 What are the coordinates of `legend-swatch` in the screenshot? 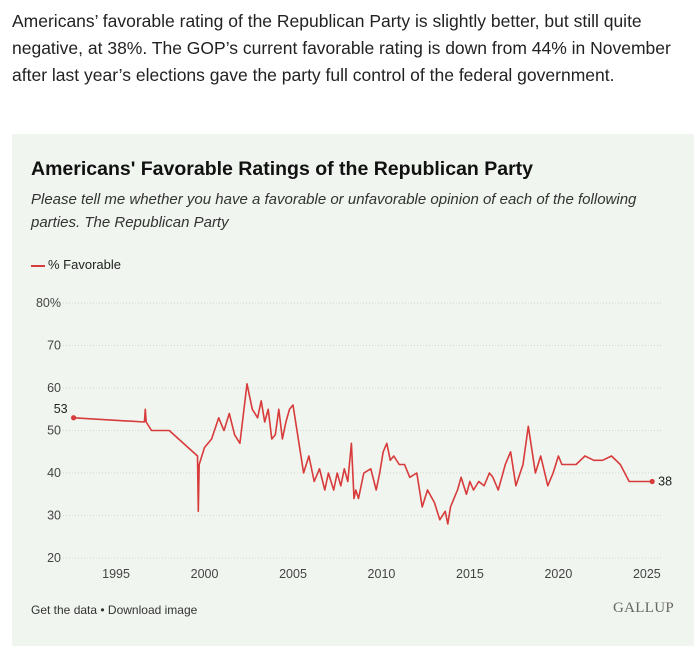 It's located at (38, 265).